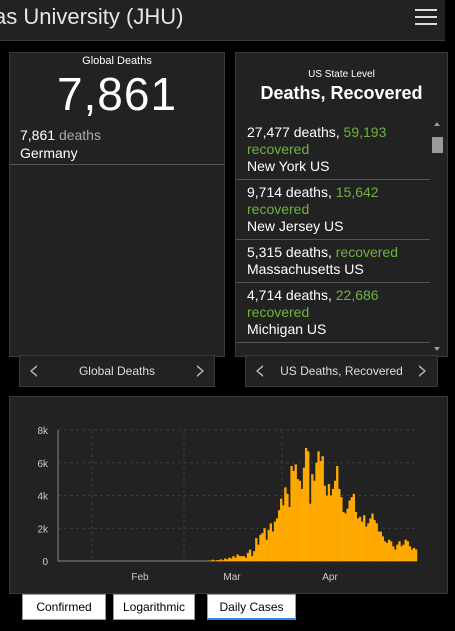  What do you see at coordinates (437, 145) in the screenshot?
I see `scrollbar-thumb` at bounding box center [437, 145].